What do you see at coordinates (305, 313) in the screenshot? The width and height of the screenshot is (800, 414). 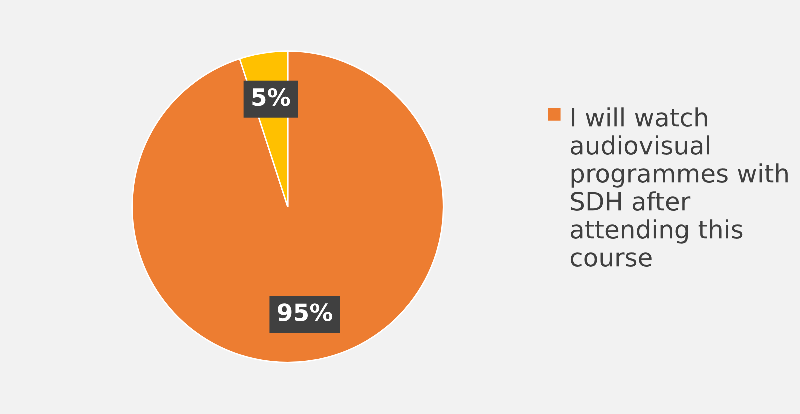 I see `data-label: 95%` at bounding box center [305, 313].